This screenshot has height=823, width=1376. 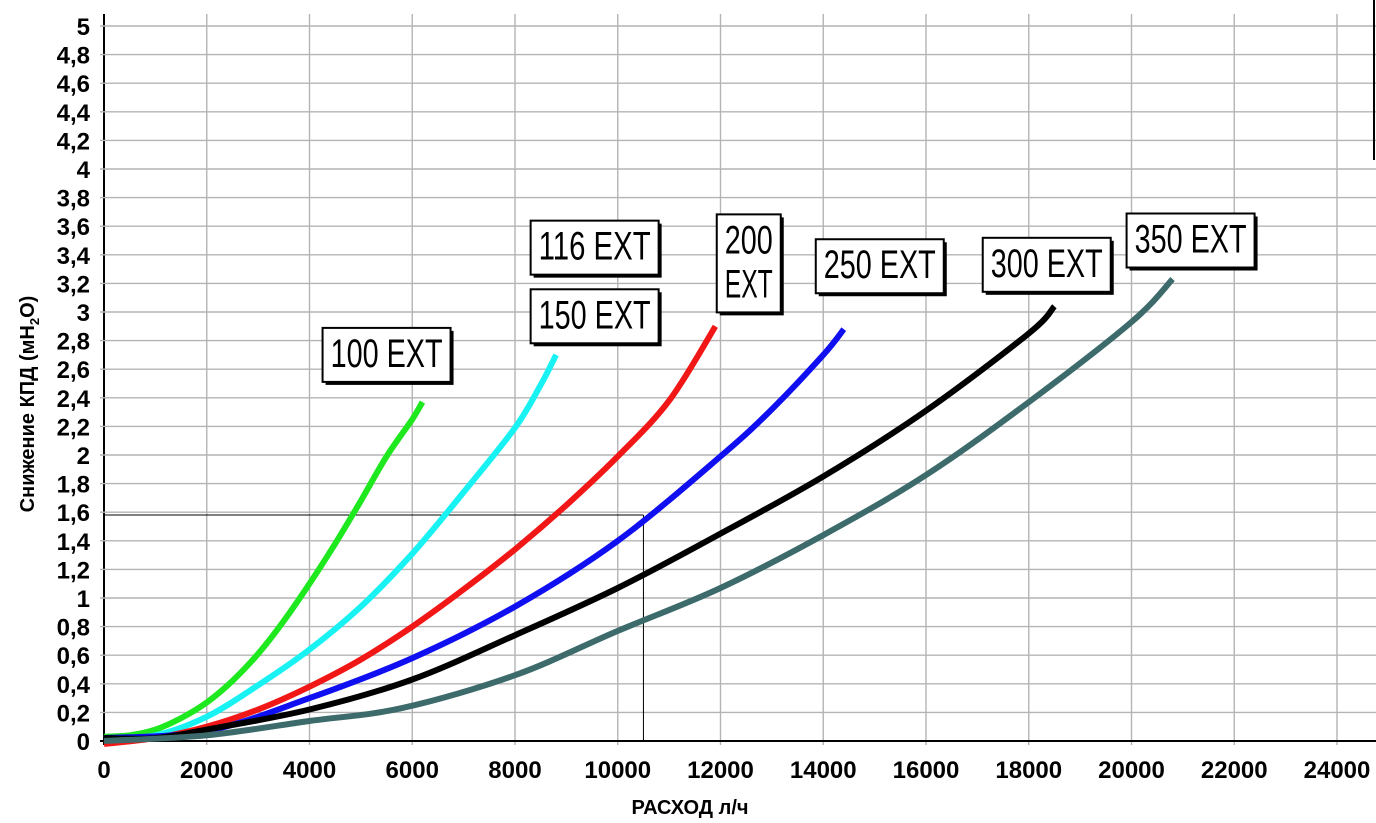 What do you see at coordinates (73, 56) in the screenshot?
I see `y-tick-label: 4,8` at bounding box center [73, 56].